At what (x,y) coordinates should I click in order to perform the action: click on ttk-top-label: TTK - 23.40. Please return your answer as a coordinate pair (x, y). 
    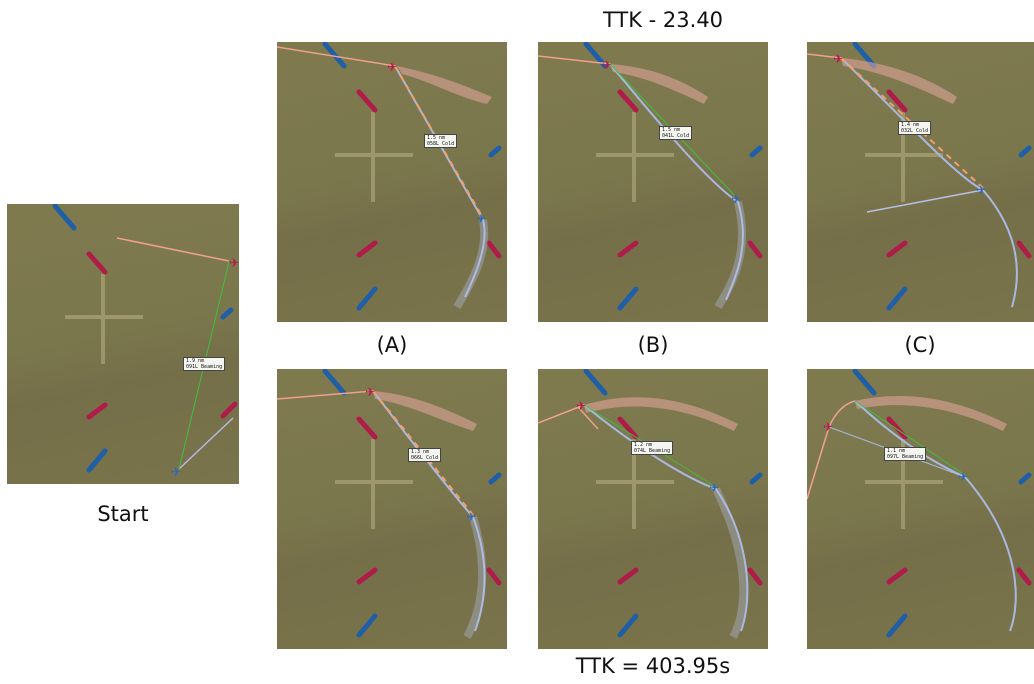
    Looking at the image, I should click on (663, 20).